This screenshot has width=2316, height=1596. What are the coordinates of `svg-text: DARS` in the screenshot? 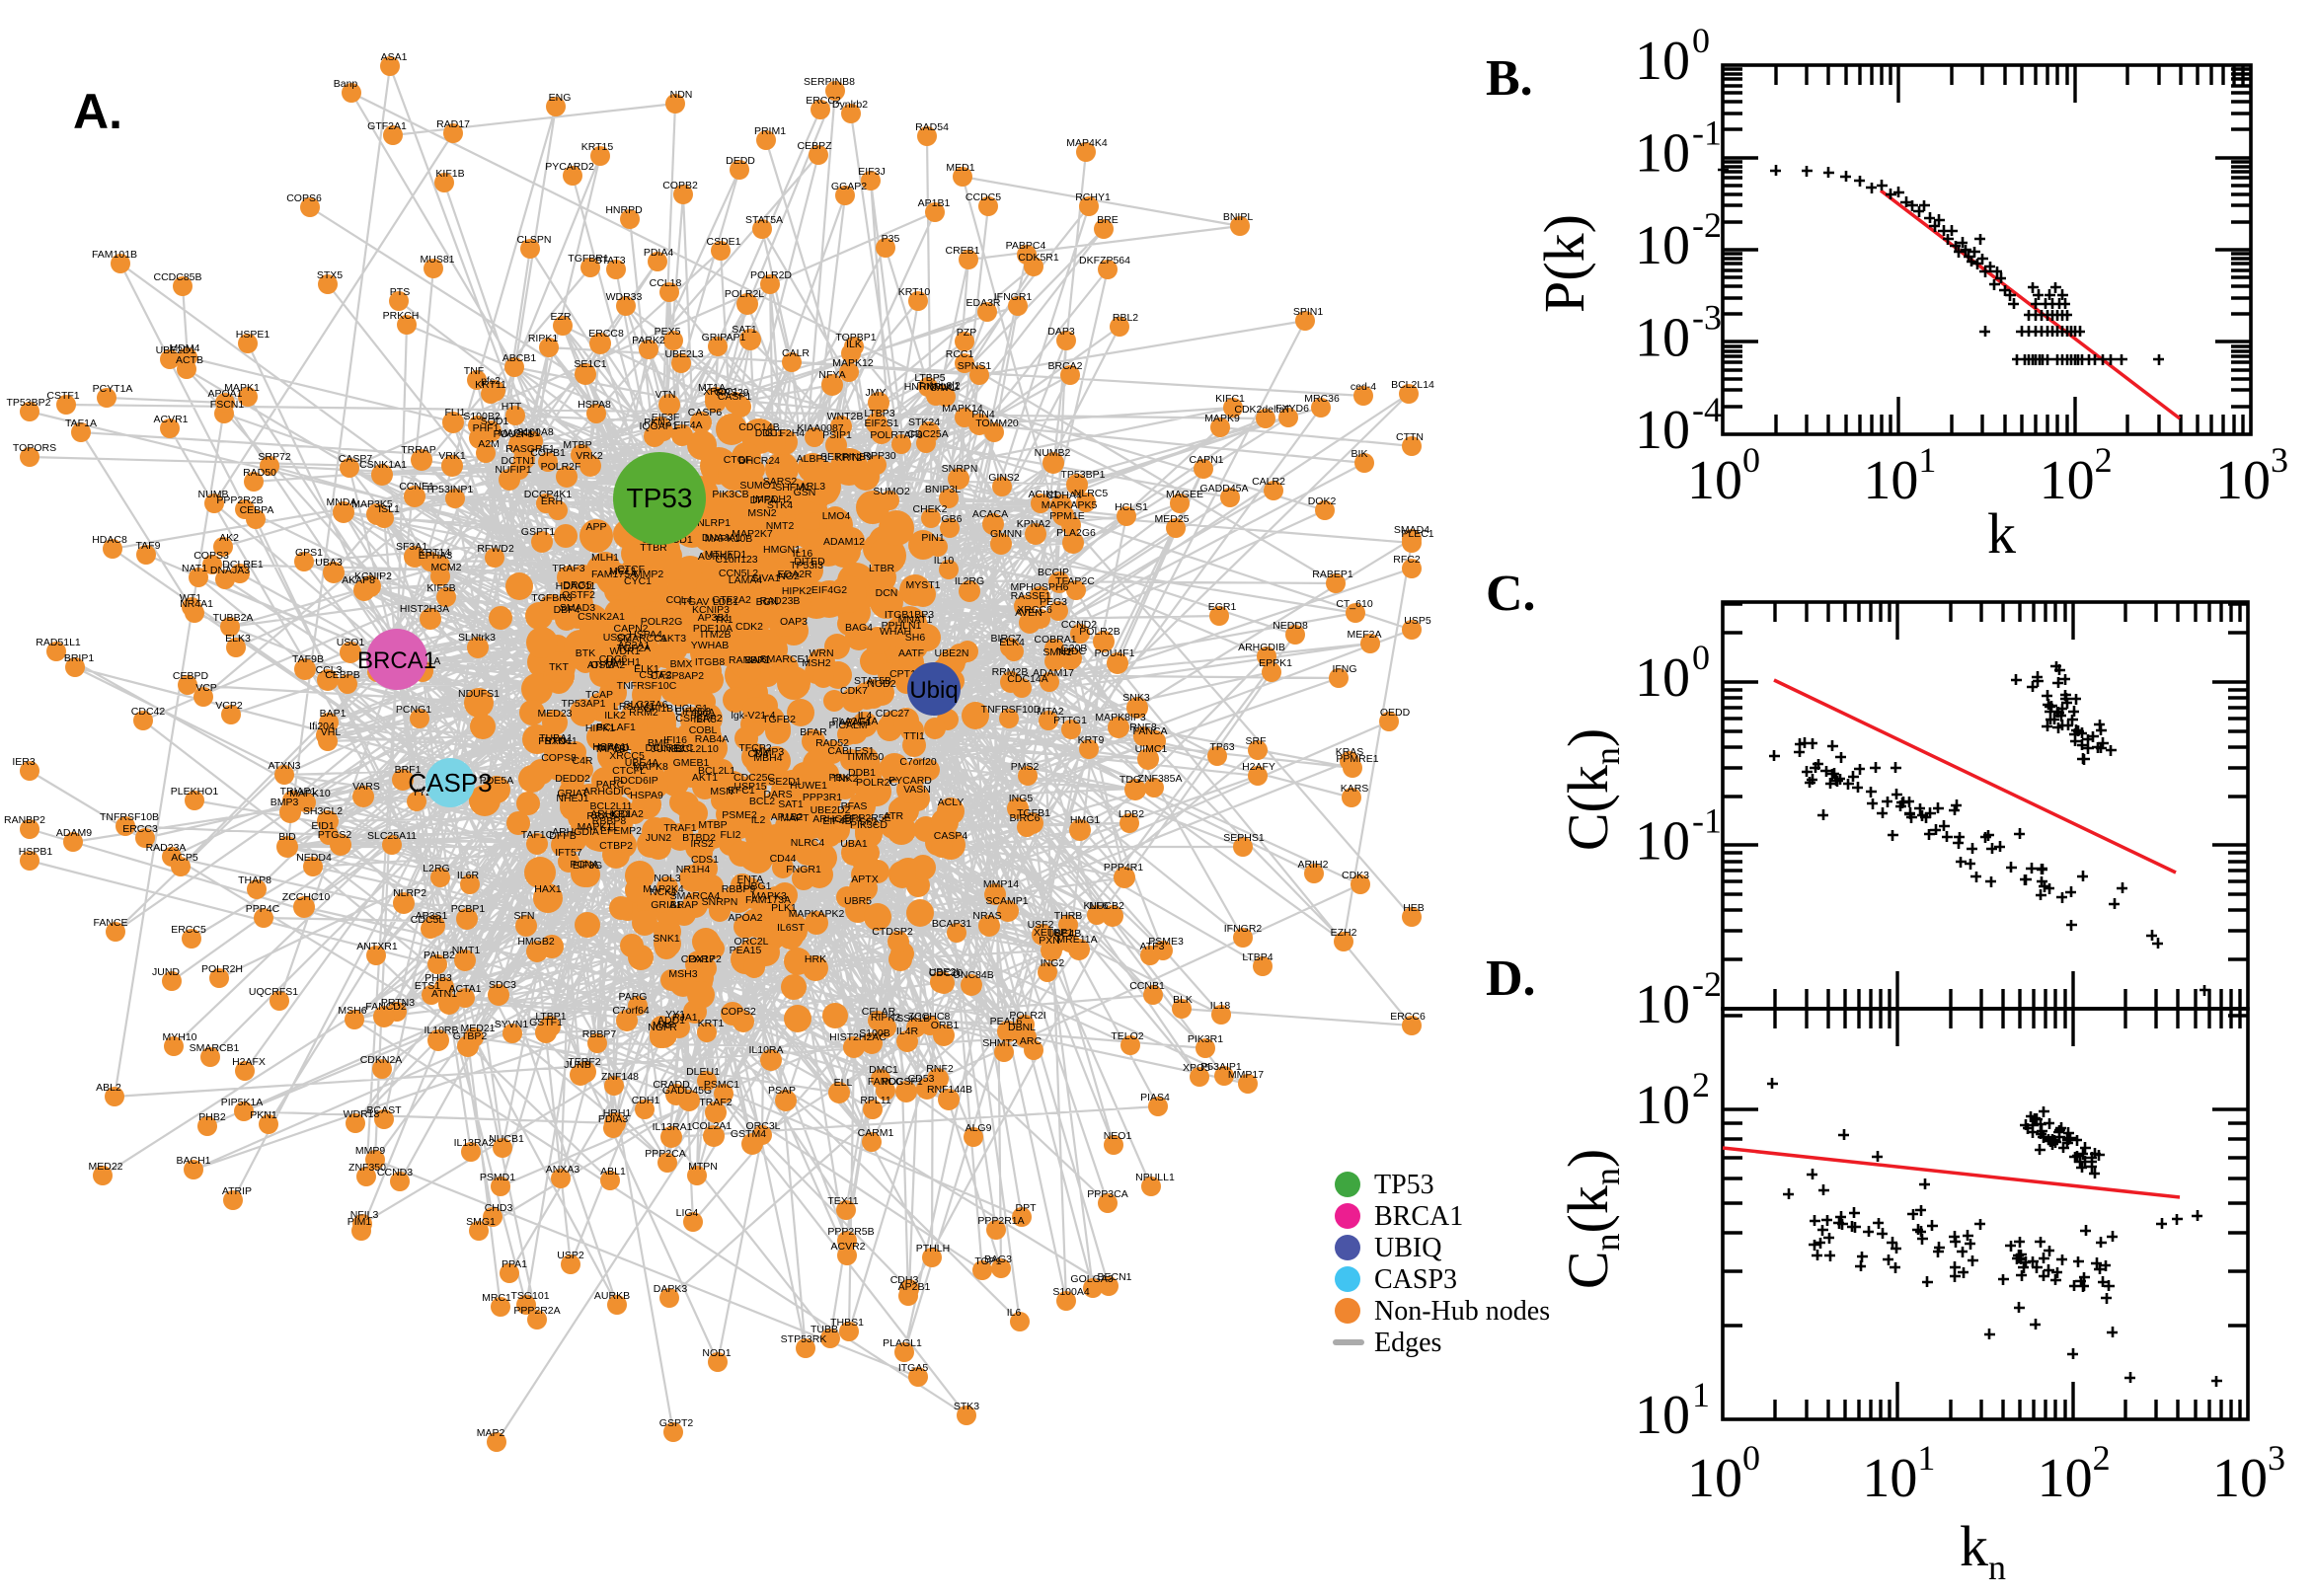 It's located at (777, 794).